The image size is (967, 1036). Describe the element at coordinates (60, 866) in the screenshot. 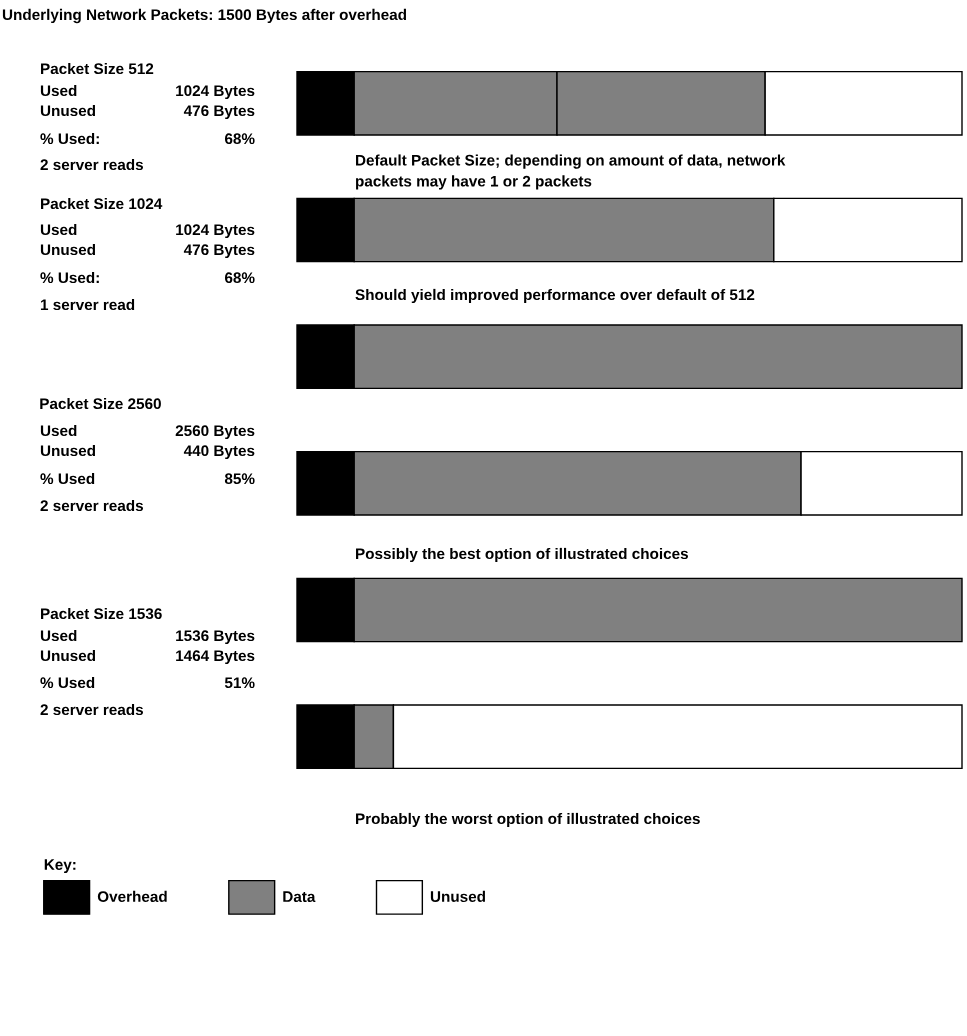

I see `legend-title: Key:` at that location.